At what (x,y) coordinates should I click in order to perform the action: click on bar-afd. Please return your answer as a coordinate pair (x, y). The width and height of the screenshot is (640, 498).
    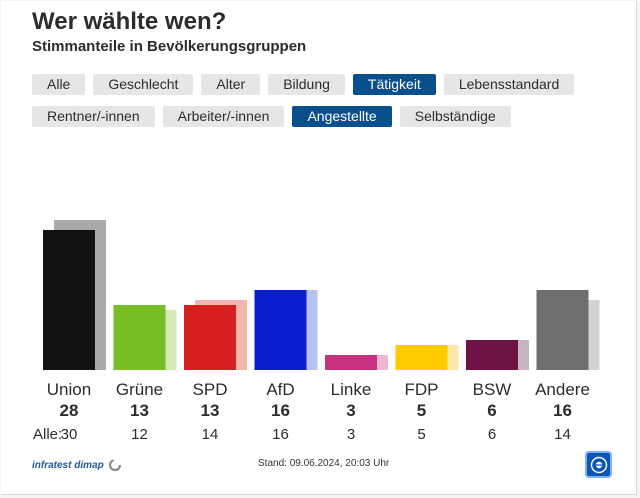
    Looking at the image, I should click on (280, 330).